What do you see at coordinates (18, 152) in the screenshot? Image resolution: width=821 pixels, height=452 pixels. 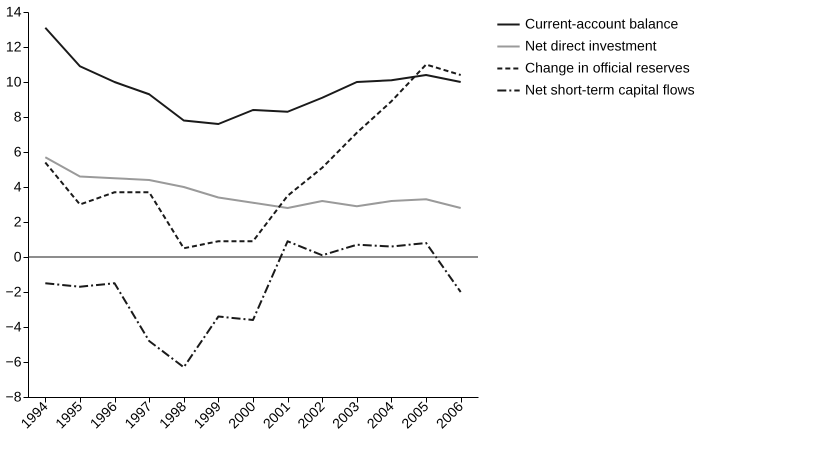 I see `y-tick-label: 6` at bounding box center [18, 152].